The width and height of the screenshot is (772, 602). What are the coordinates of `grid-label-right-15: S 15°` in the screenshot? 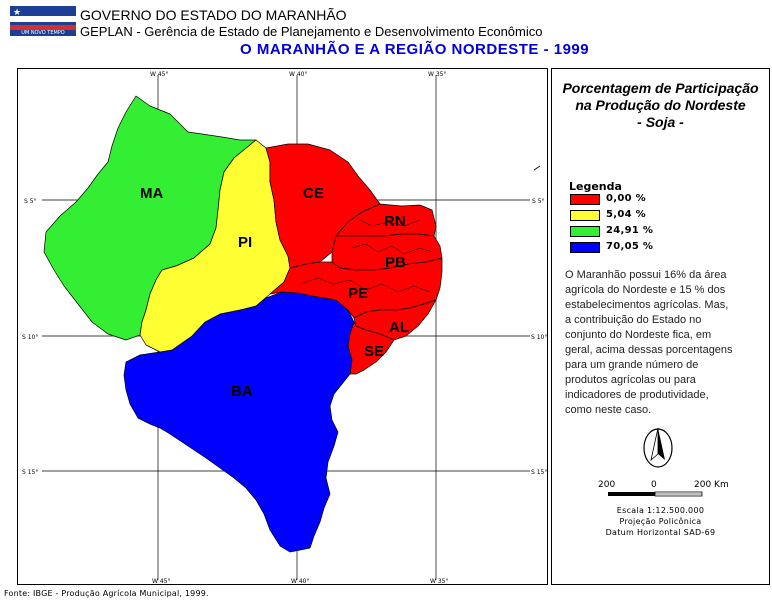 It's located at (539, 472).